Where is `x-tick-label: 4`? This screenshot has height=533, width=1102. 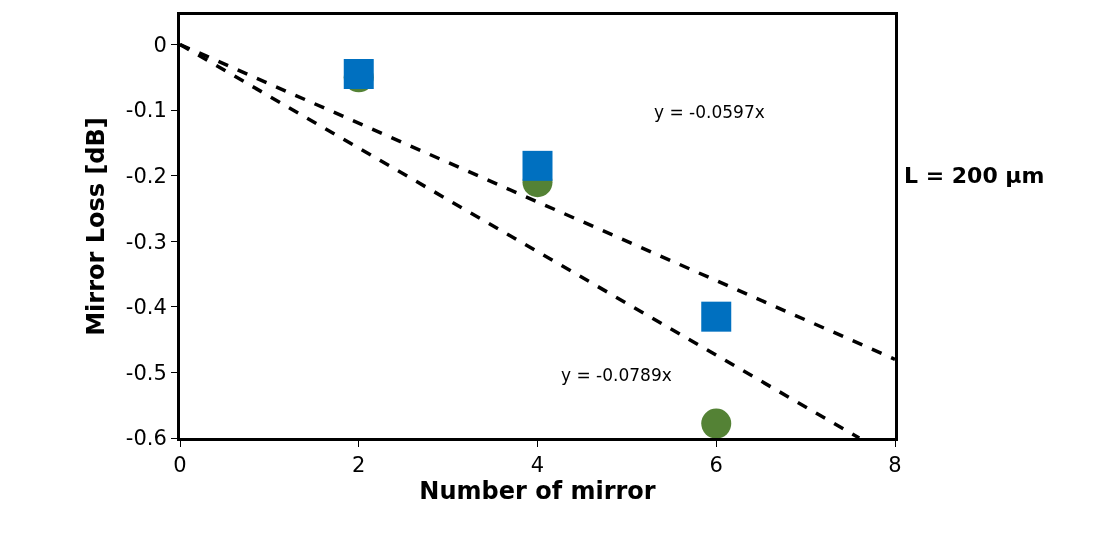
x-tick-label: 4 is located at coordinates (537, 465).